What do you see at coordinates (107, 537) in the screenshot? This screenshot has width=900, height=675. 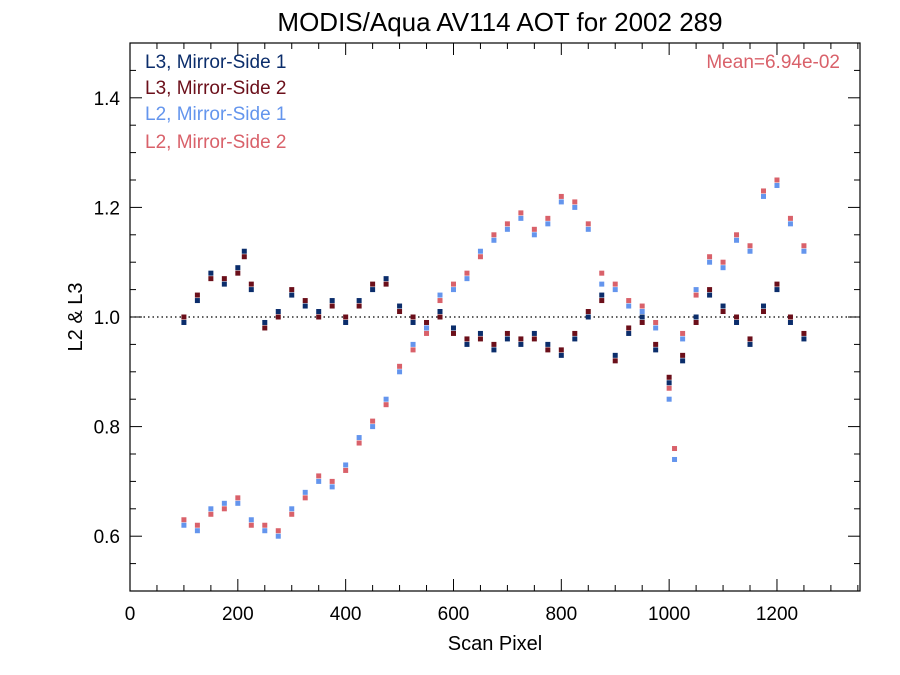 I see `y-tick-label: 0.6` at bounding box center [107, 537].